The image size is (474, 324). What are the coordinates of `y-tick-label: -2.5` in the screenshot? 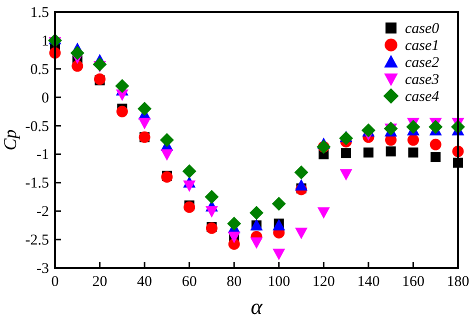 It's located at (37, 240).